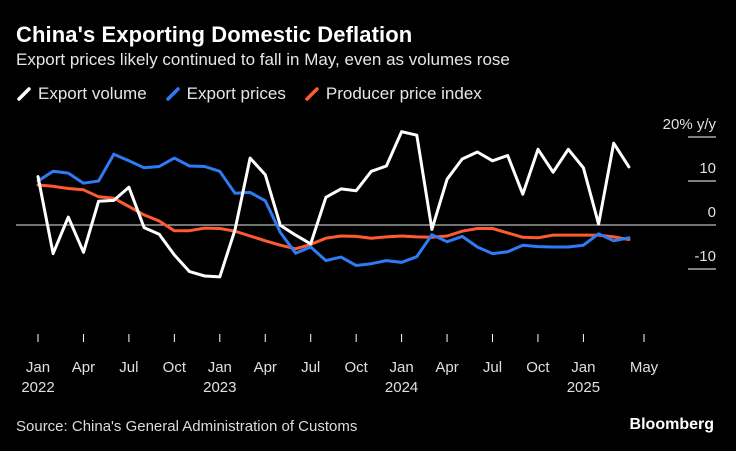 The width and height of the screenshot is (736, 451). What do you see at coordinates (214, 34) in the screenshot?
I see `chart-title: China's Exporting Domestic Deflation` at bounding box center [214, 34].